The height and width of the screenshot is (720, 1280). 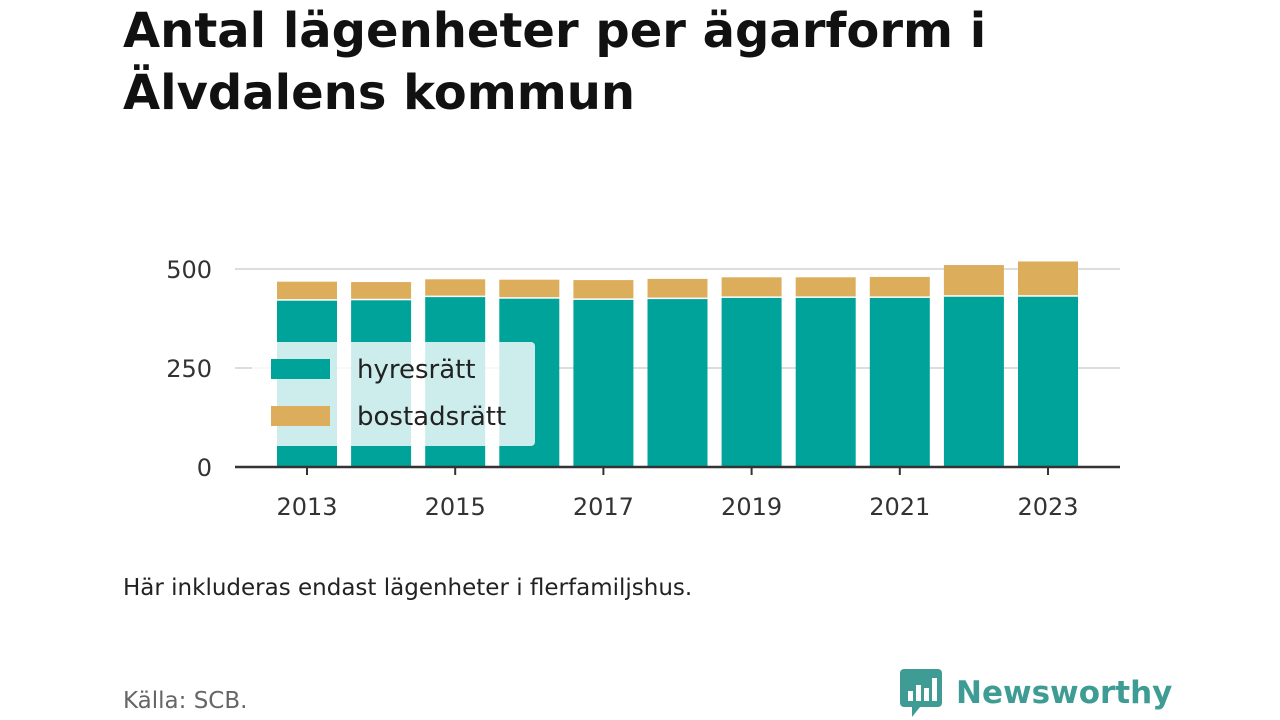 I want to click on y-tick-label: 500, so click(x=189, y=270).